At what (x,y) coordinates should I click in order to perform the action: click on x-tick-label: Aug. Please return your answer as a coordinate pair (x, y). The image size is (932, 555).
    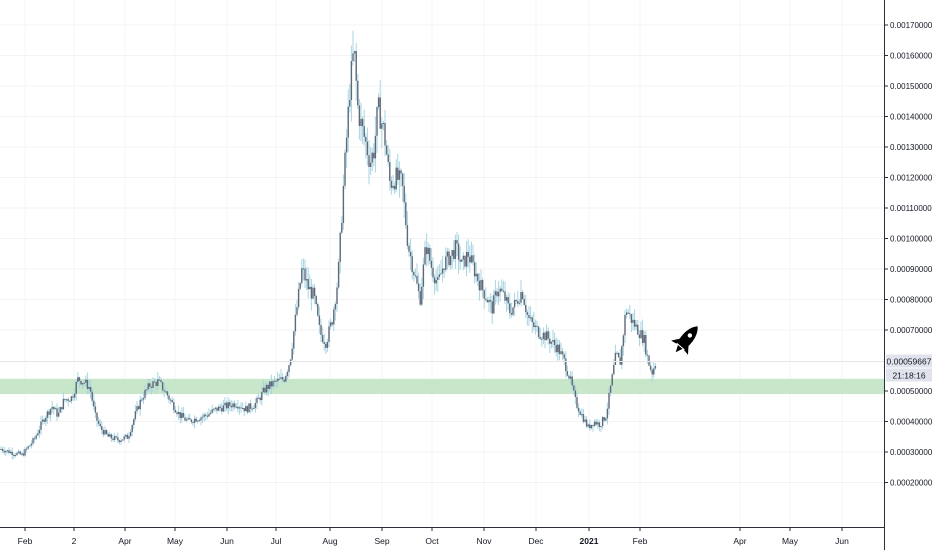
    Looking at the image, I should click on (329, 541).